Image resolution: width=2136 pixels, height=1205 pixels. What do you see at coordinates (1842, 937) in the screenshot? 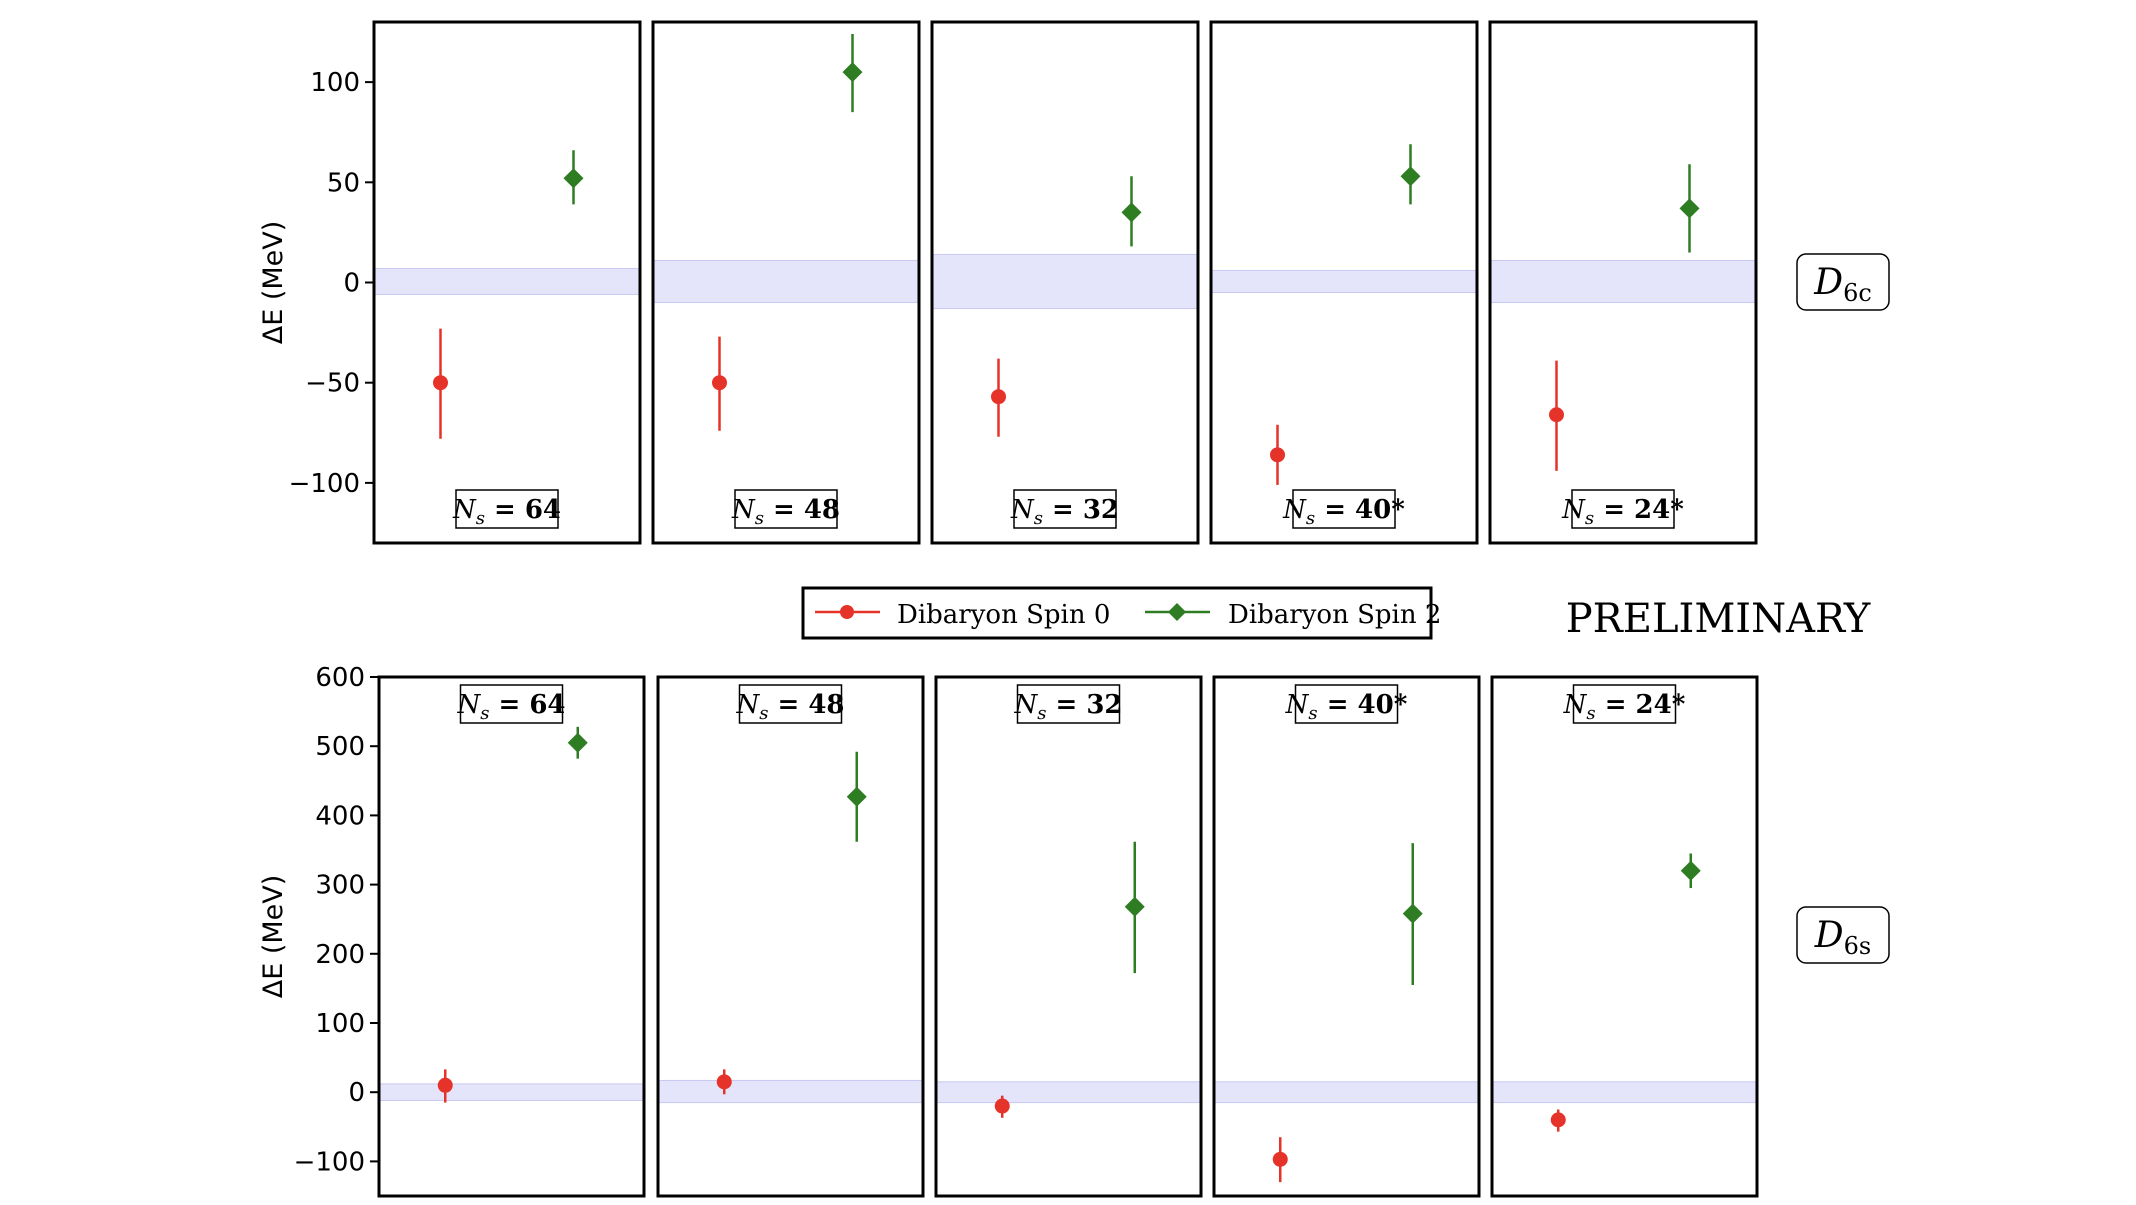
I see `row-label: D6s` at bounding box center [1842, 937].